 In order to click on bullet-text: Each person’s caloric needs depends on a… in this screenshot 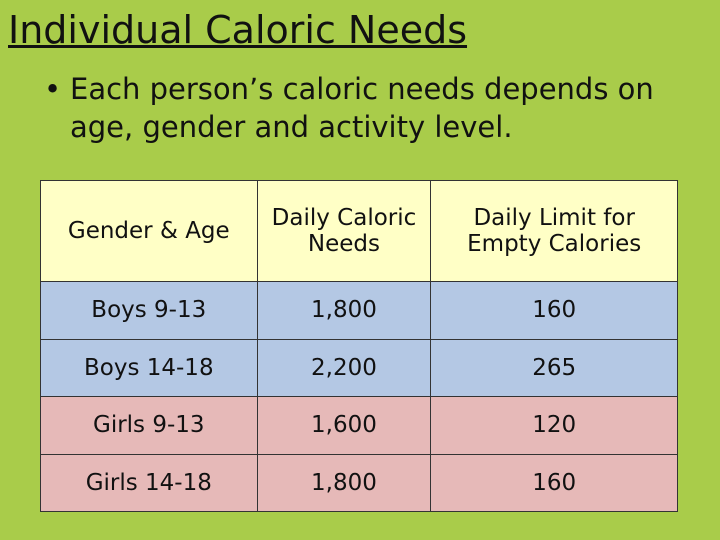, I will do `click(362, 108)`.